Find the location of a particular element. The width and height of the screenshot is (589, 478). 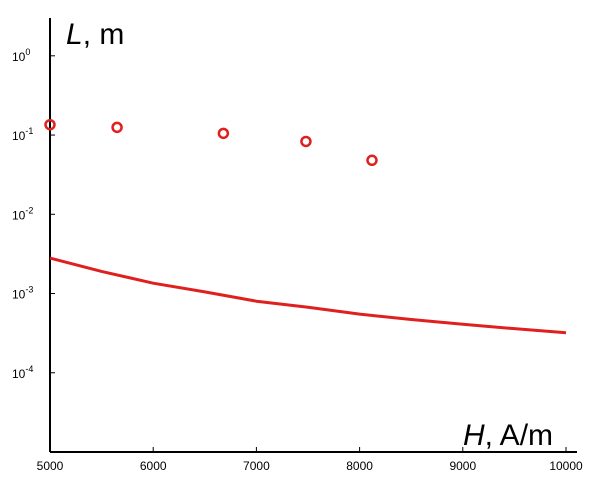

y-tick-label: 10⁻⁴ is located at coordinates (22, 372).